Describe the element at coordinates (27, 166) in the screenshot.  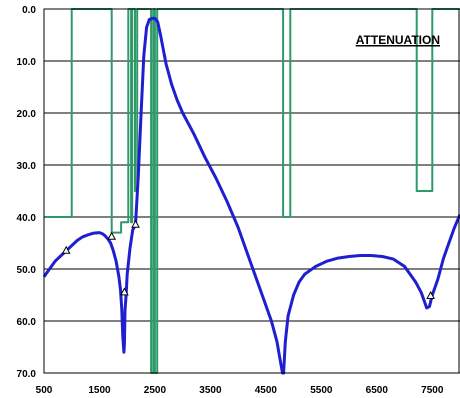
I see `y-tick-label-3: 30.0` at that location.